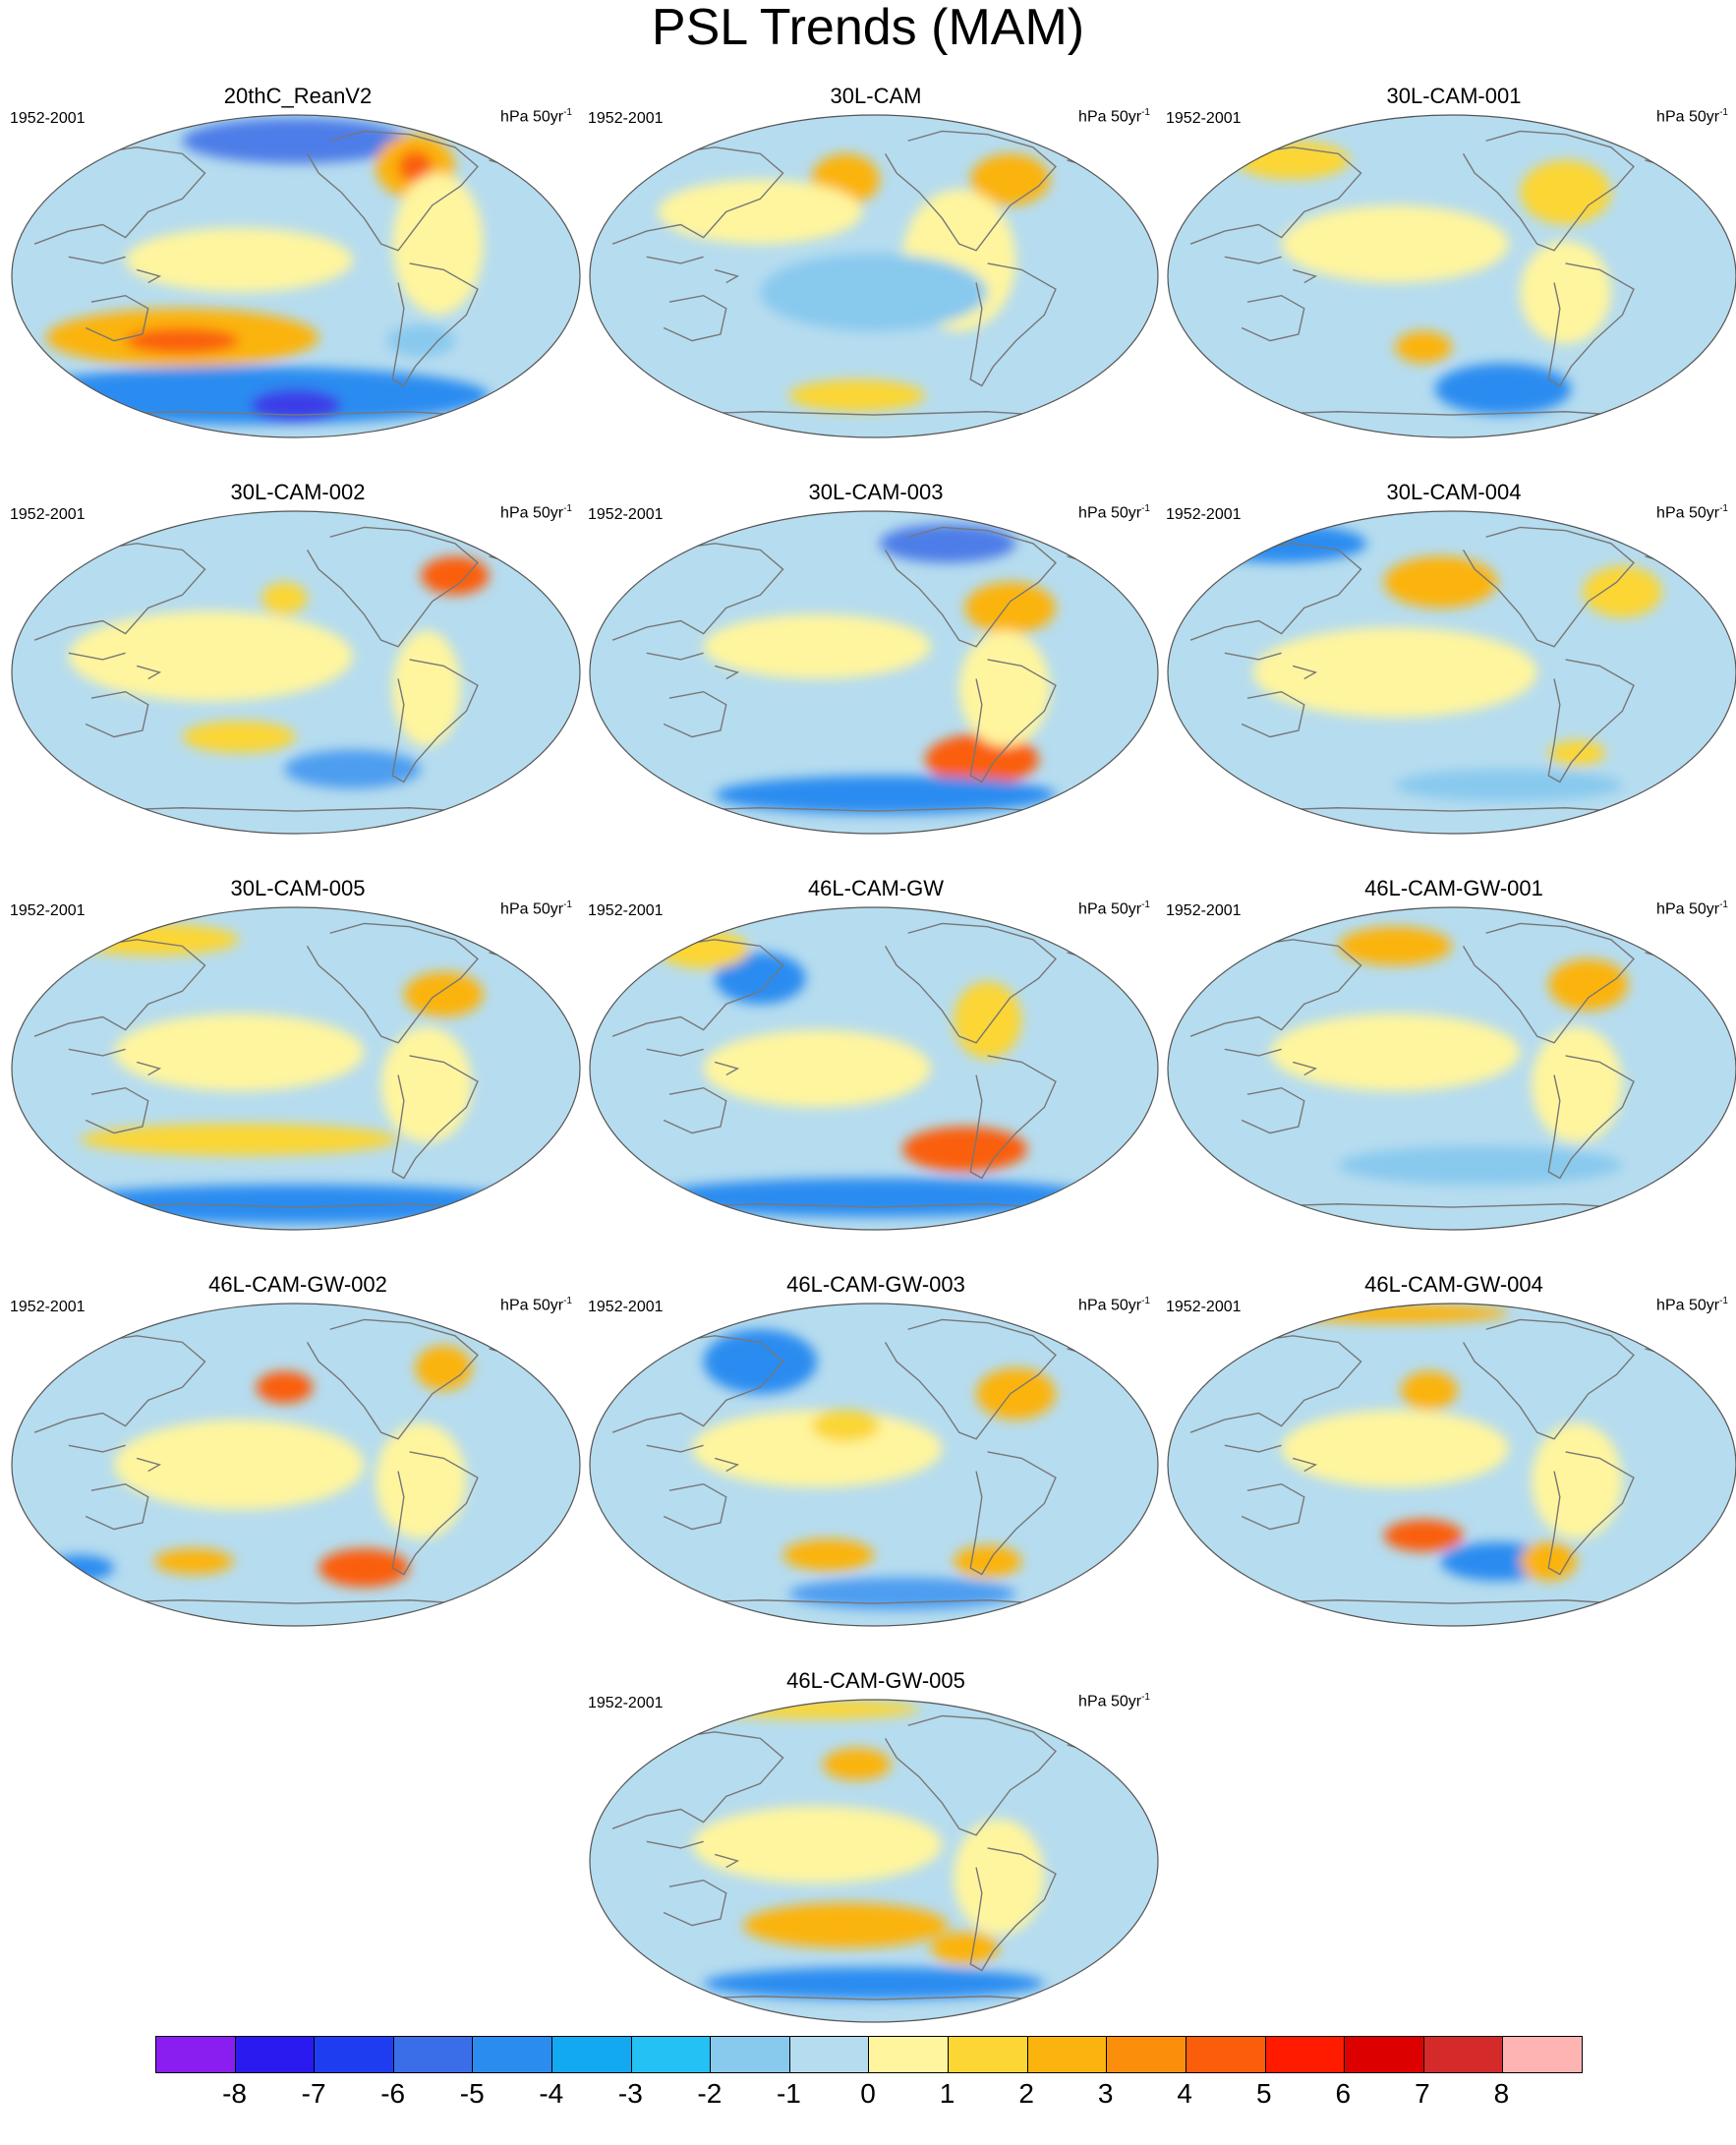 This screenshot has width=1736, height=2145. I want to click on colorbar, so click(869, 2054).